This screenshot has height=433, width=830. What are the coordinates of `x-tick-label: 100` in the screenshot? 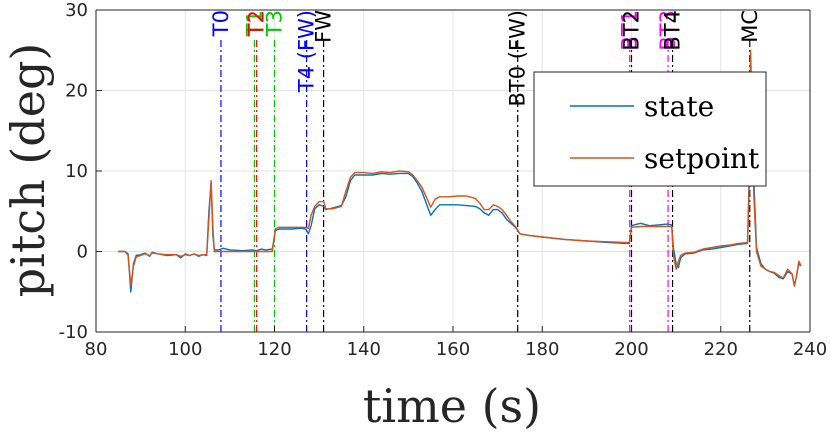 It's located at (185, 349).